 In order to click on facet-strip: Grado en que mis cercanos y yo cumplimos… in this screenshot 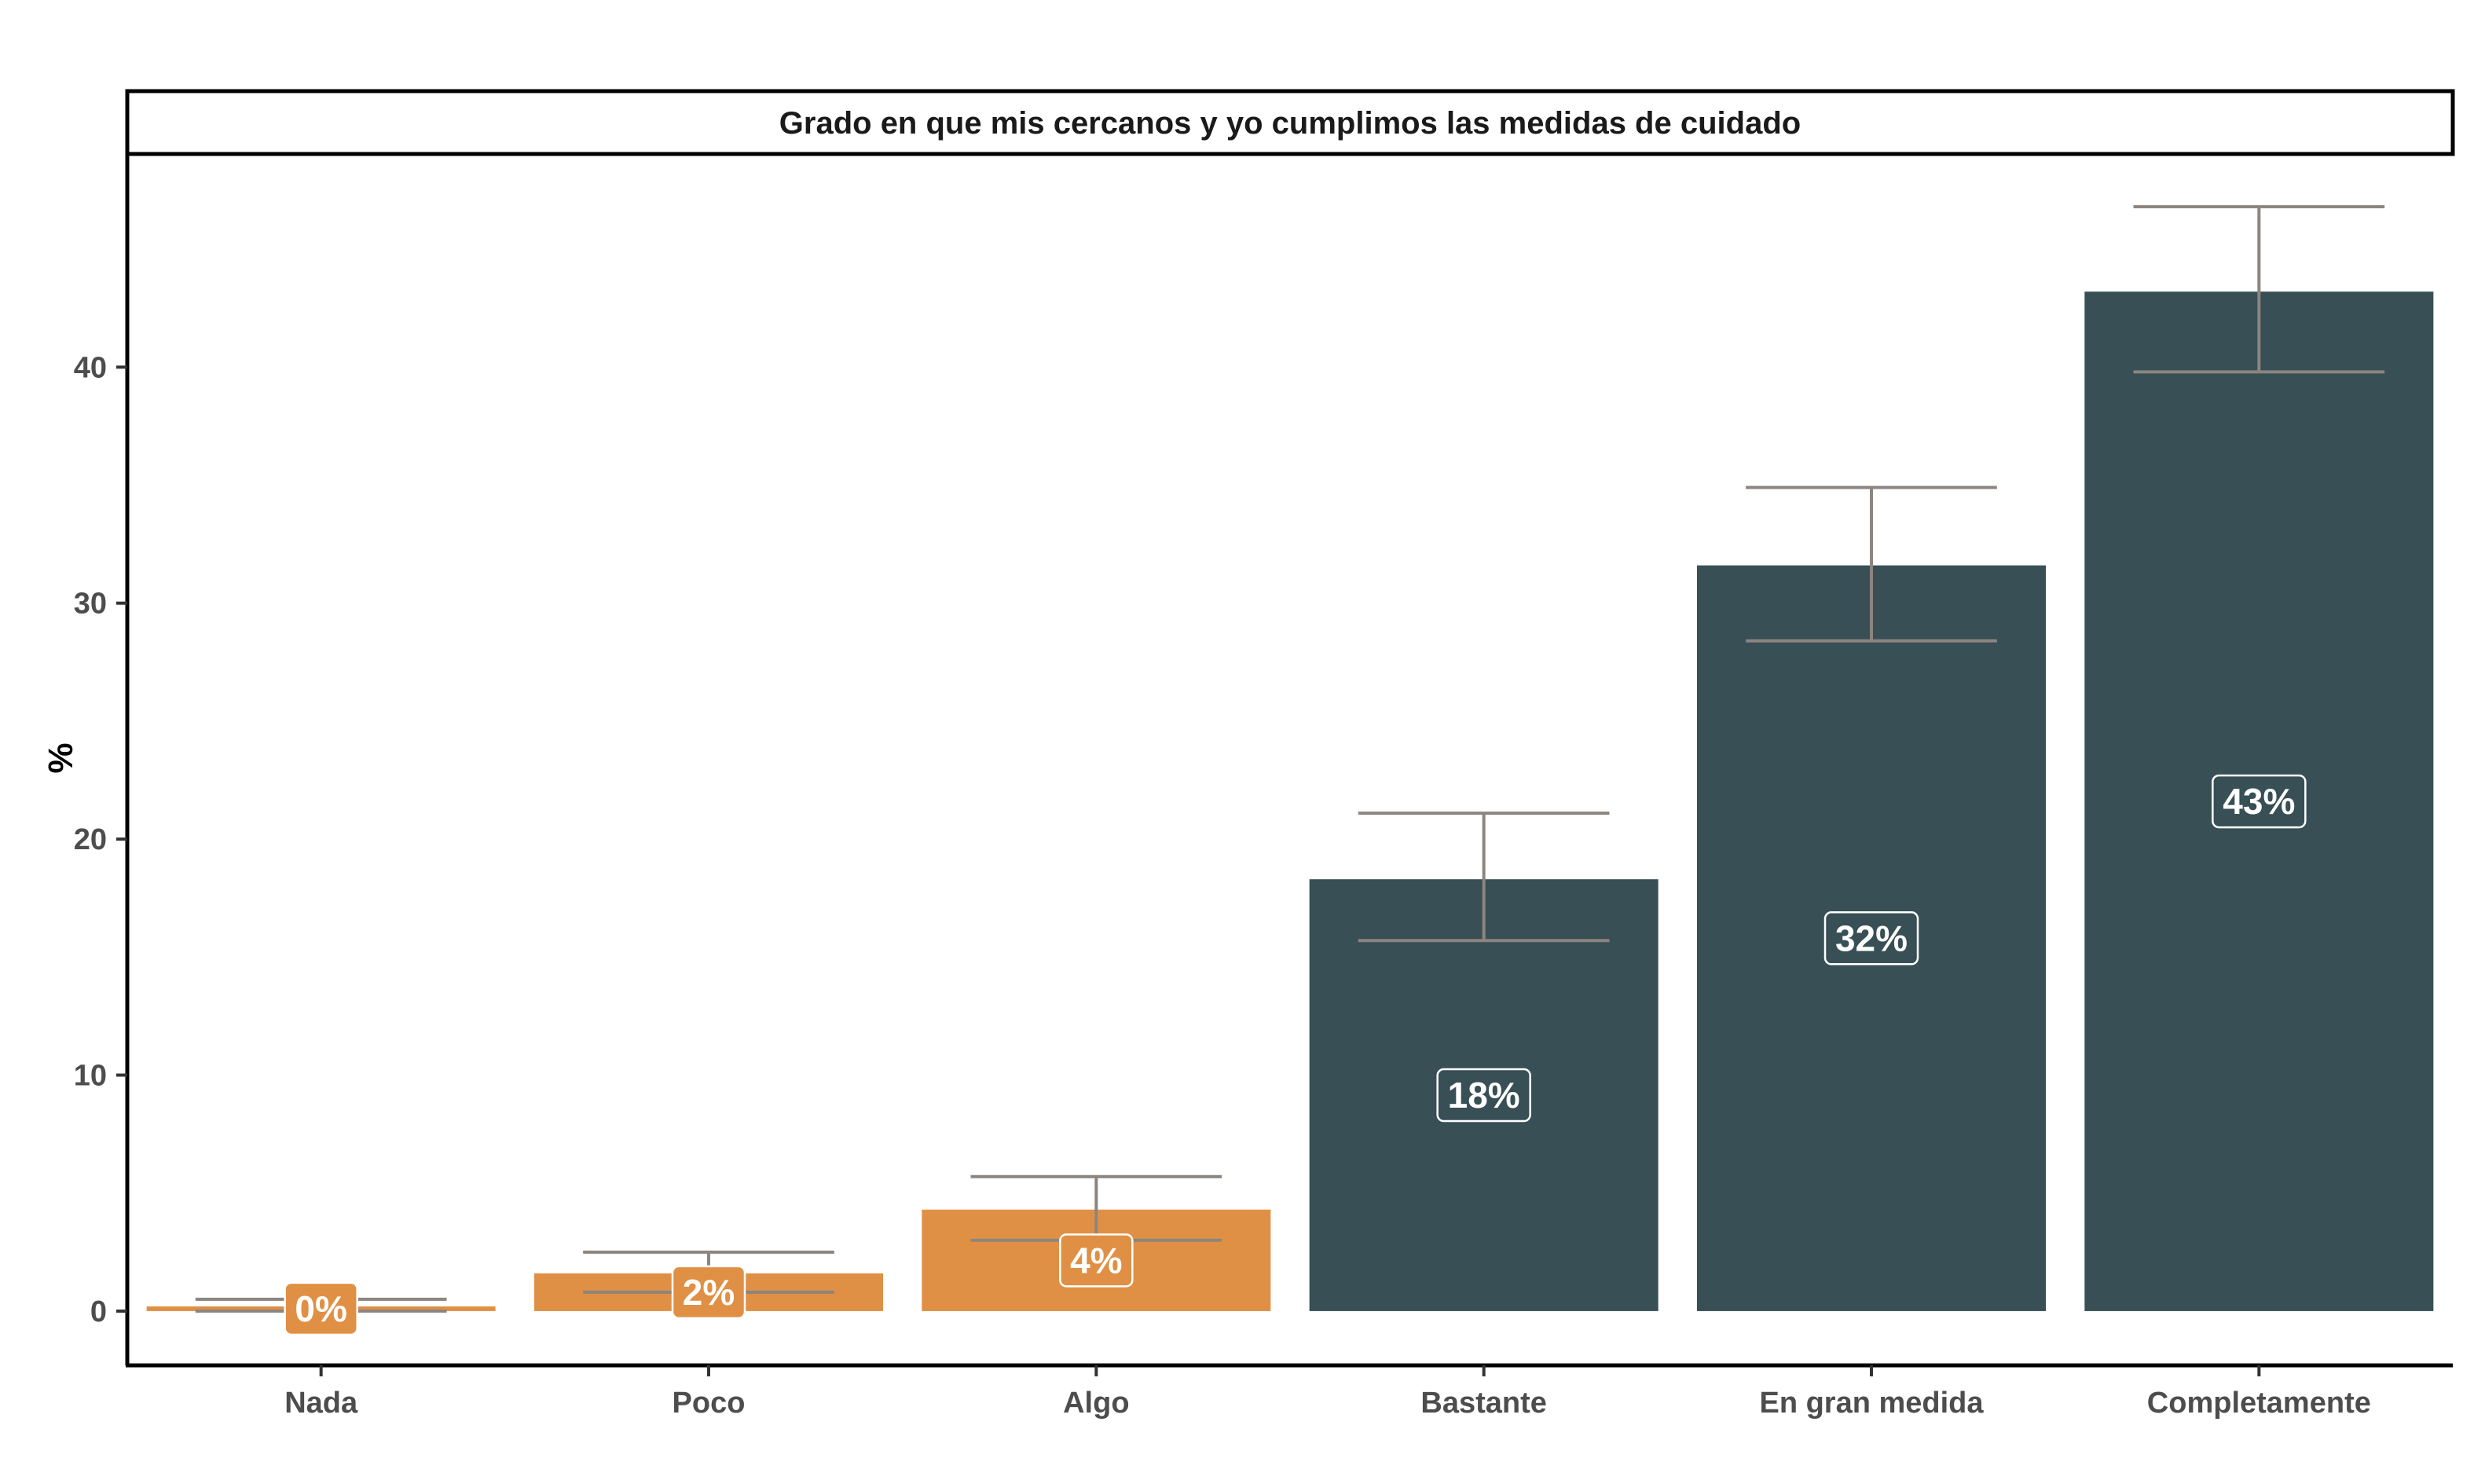, I will do `click(1290, 122)`.